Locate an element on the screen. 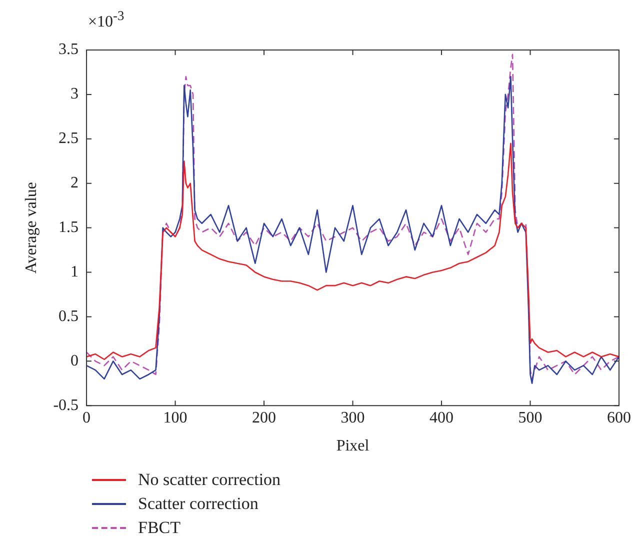 The height and width of the screenshot is (545, 634). x-tick-label: 500 is located at coordinates (530, 417).